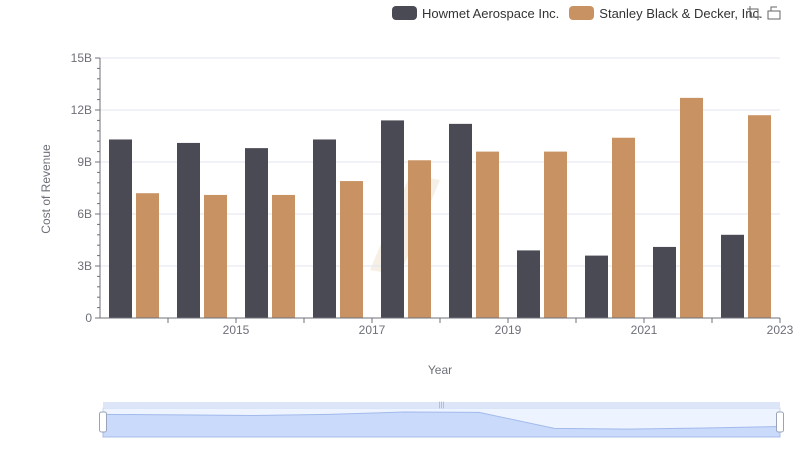 The width and height of the screenshot is (800, 461). What do you see at coordinates (419, 239) in the screenshot?
I see `bar-stanley-2018` at bounding box center [419, 239].